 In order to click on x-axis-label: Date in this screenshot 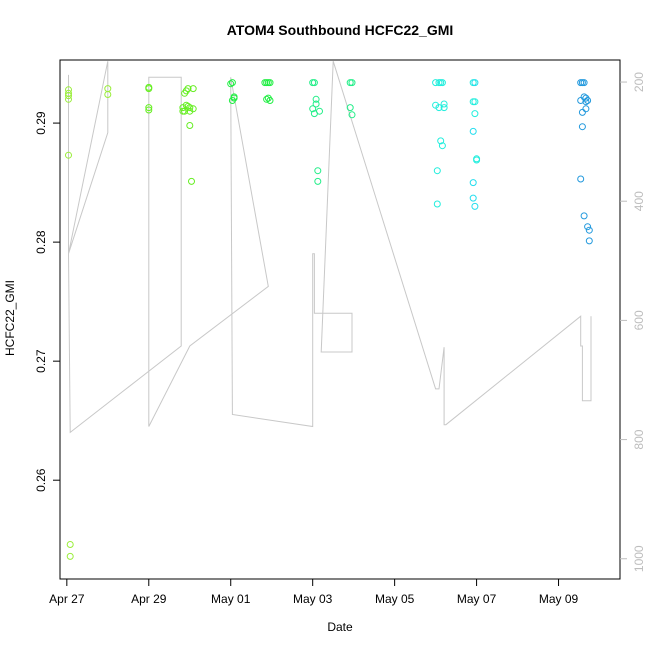, I will do `click(340, 627)`.